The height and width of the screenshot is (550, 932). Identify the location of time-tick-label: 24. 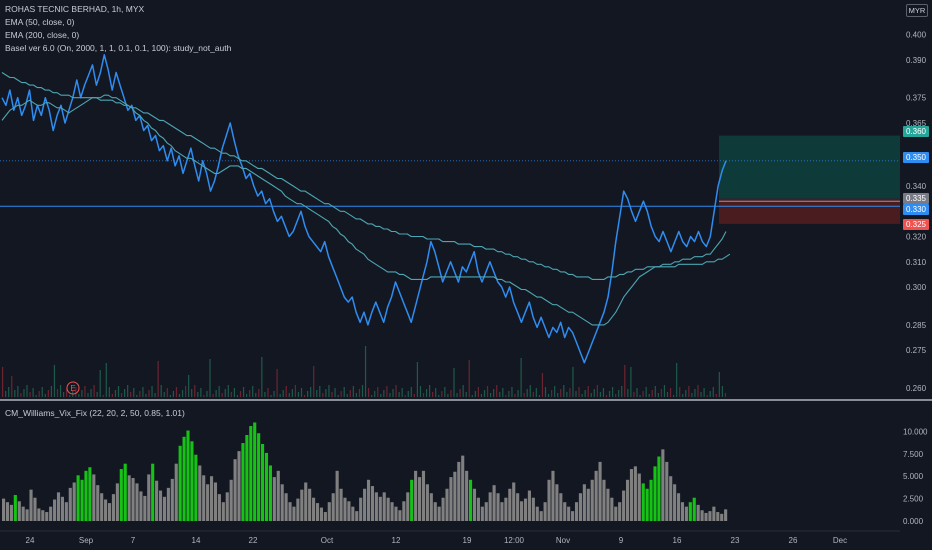
(30, 540).